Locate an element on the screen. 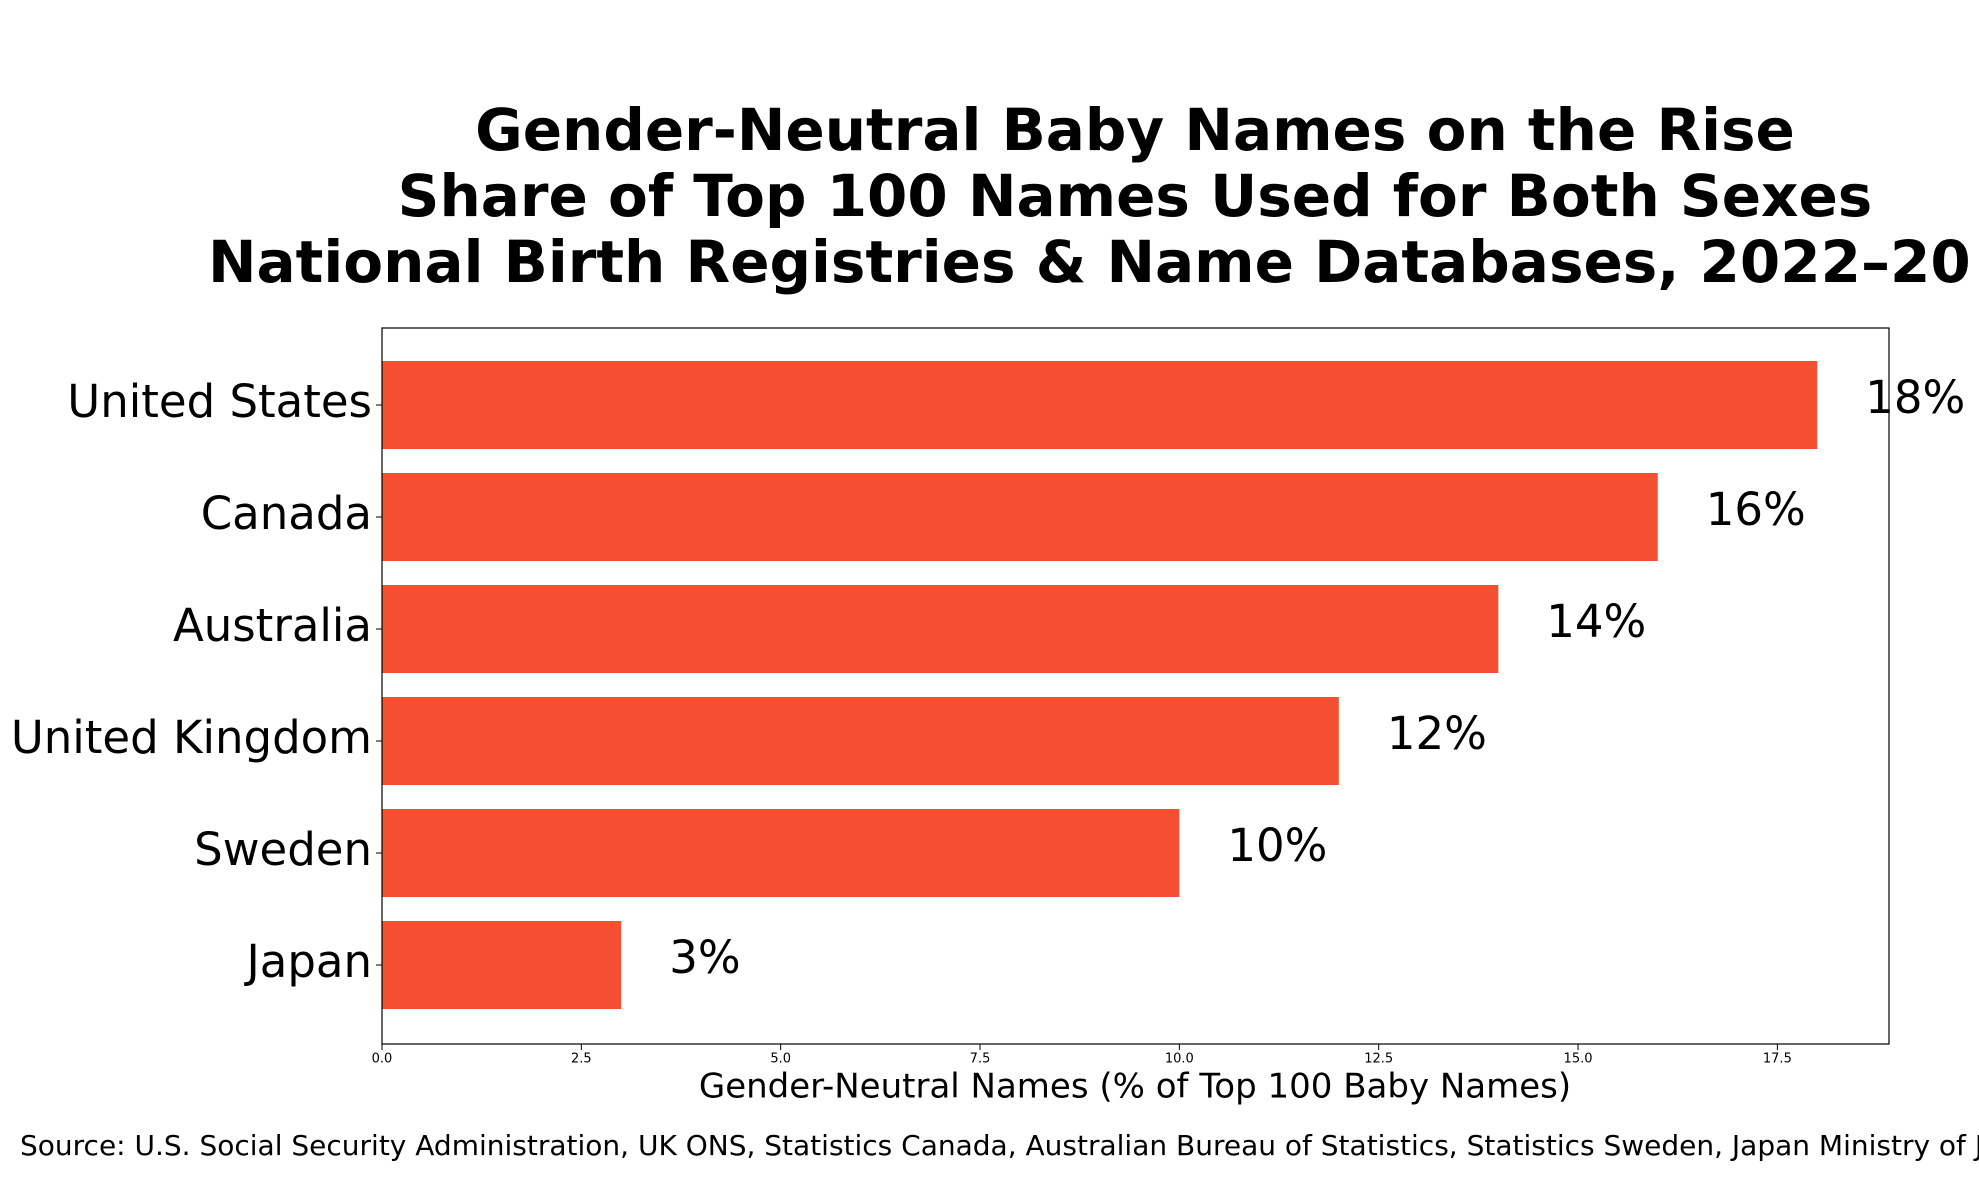 This screenshot has width=1979, height=1180. y-tick-label: Japan is located at coordinates (307, 961).